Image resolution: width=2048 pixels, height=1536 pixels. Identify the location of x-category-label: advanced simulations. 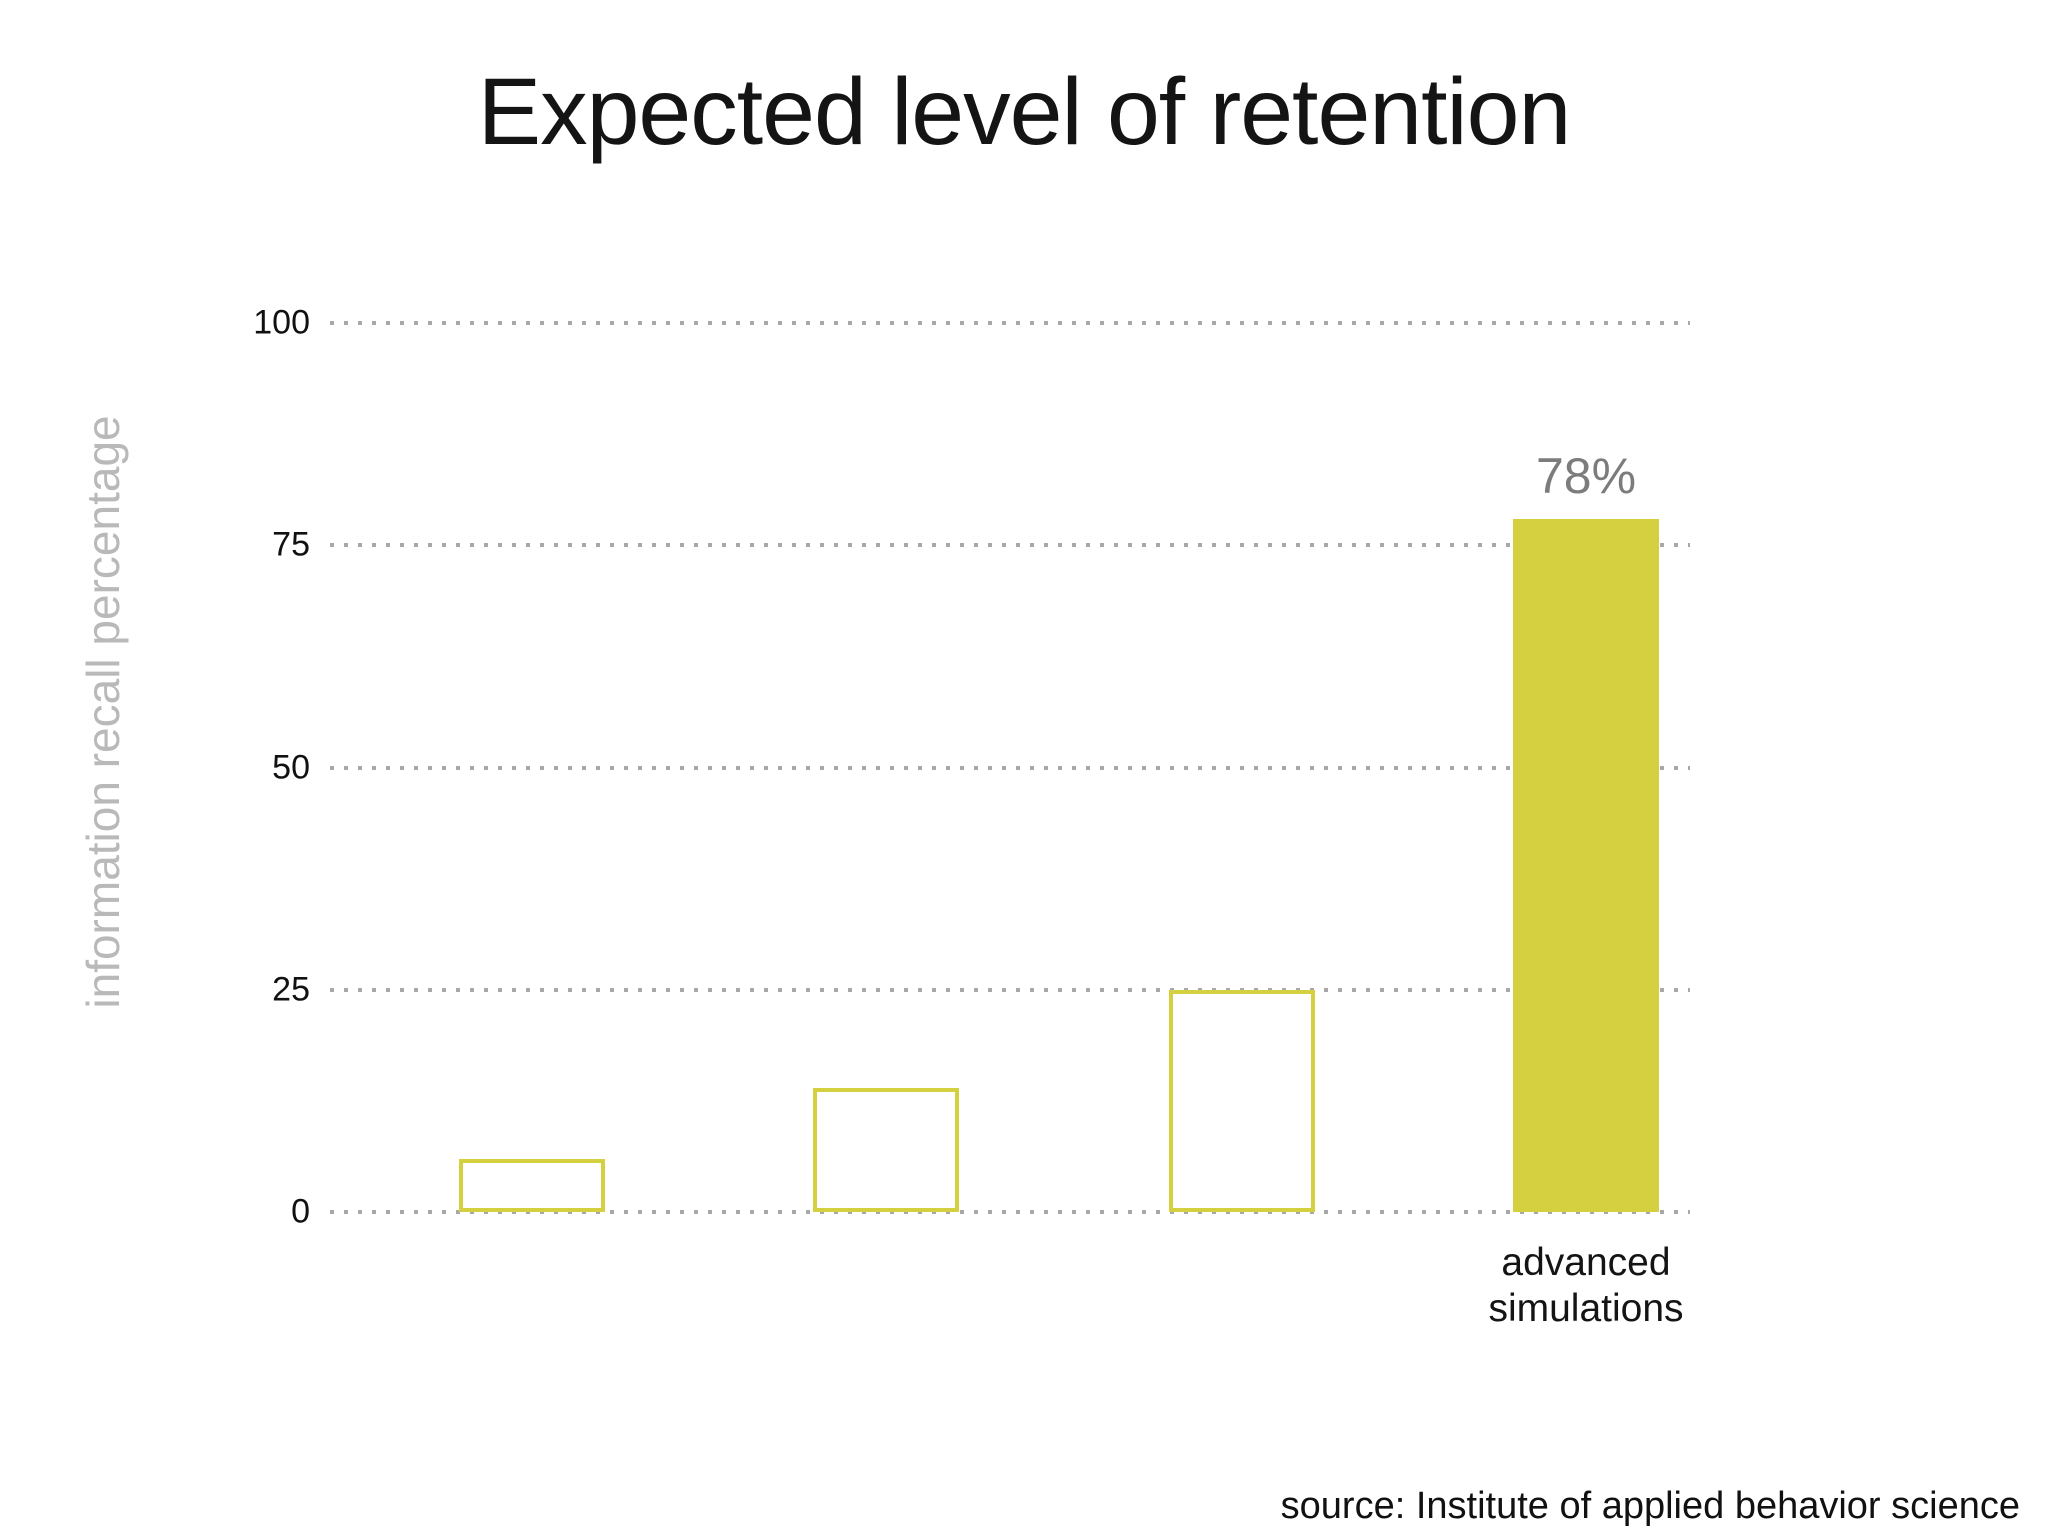
(1586, 1285).